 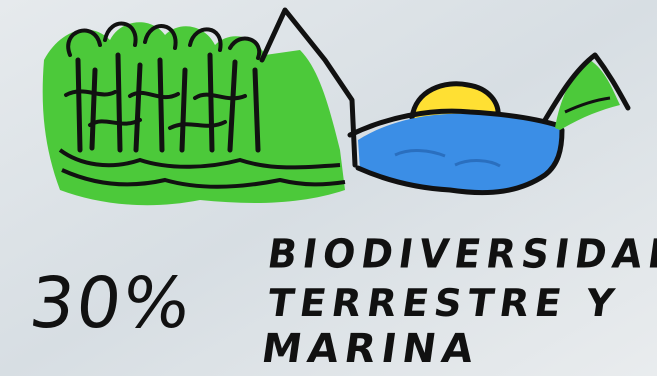 I want to click on mountain-icon, so click(x=308, y=87).